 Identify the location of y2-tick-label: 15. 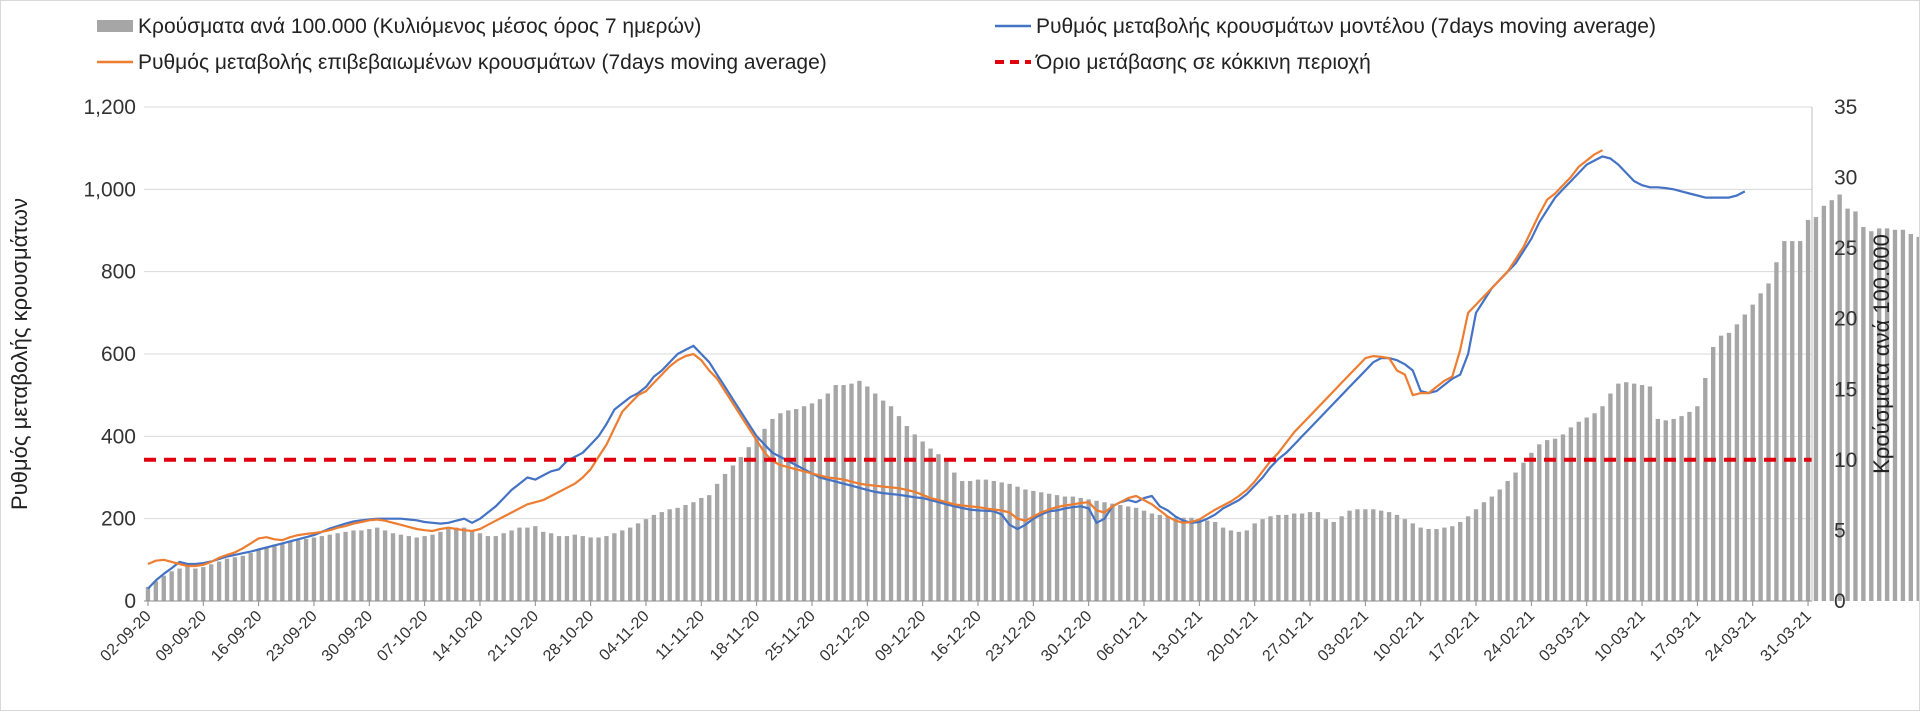
(1845, 389).